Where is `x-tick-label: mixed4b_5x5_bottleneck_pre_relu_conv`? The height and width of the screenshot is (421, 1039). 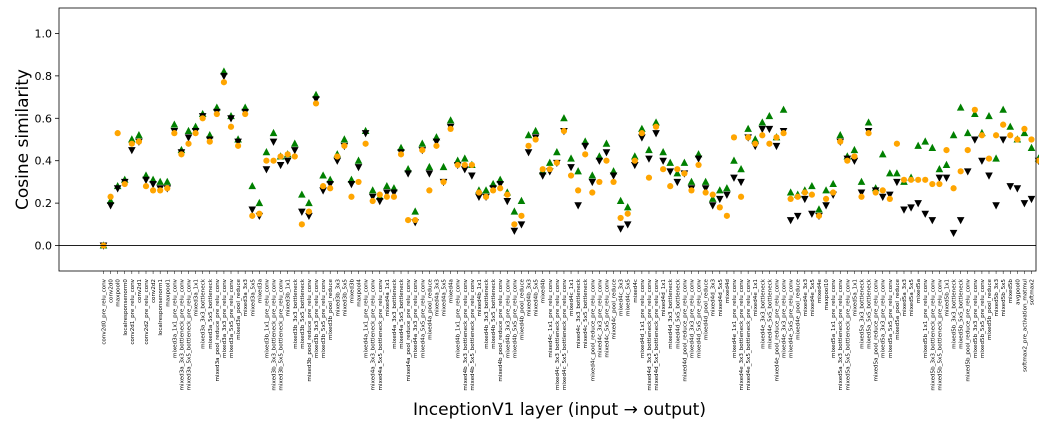 x-tick-label: mixed4b_5x5_bottleneck_pre_relu_conv is located at coordinates (473, 334).